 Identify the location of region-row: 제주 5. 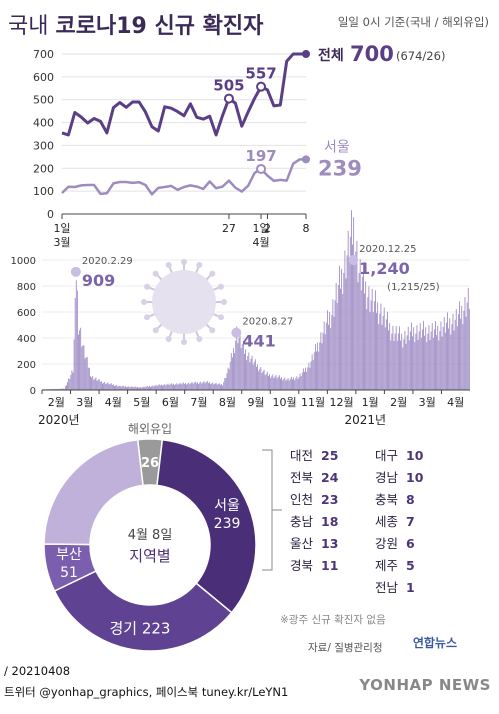
(399, 566).